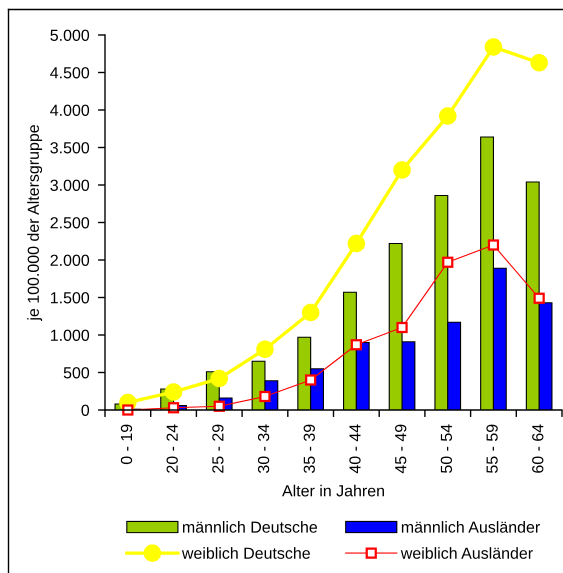 This screenshot has width=563, height=573. I want to click on x-tick-label: 40 - 44, so click(355, 449).